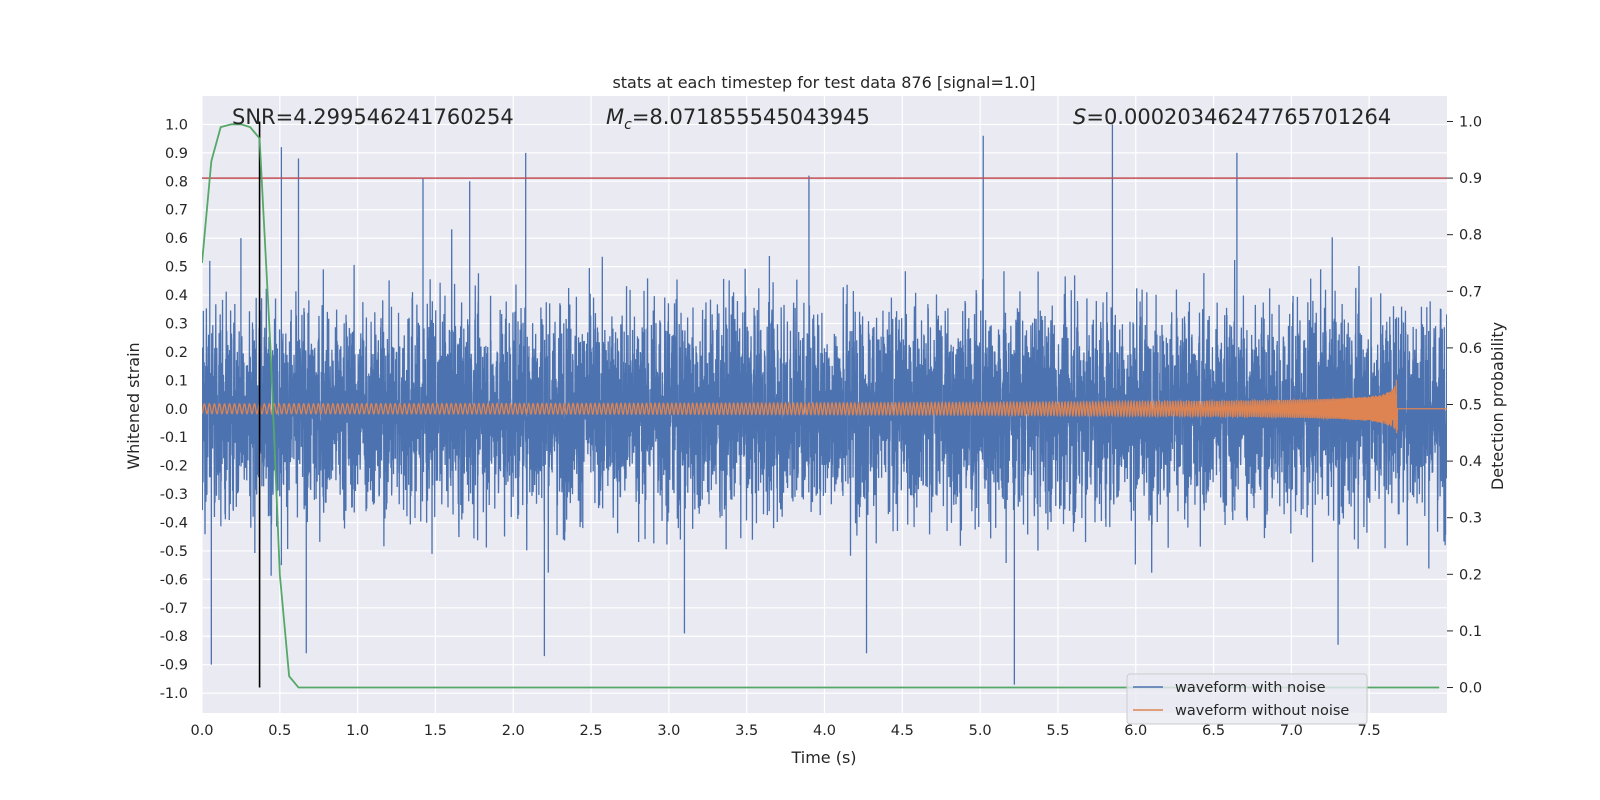 Image resolution: width=1600 pixels, height=800 pixels. I want to click on x-axis-label: Time (s), so click(823, 757).